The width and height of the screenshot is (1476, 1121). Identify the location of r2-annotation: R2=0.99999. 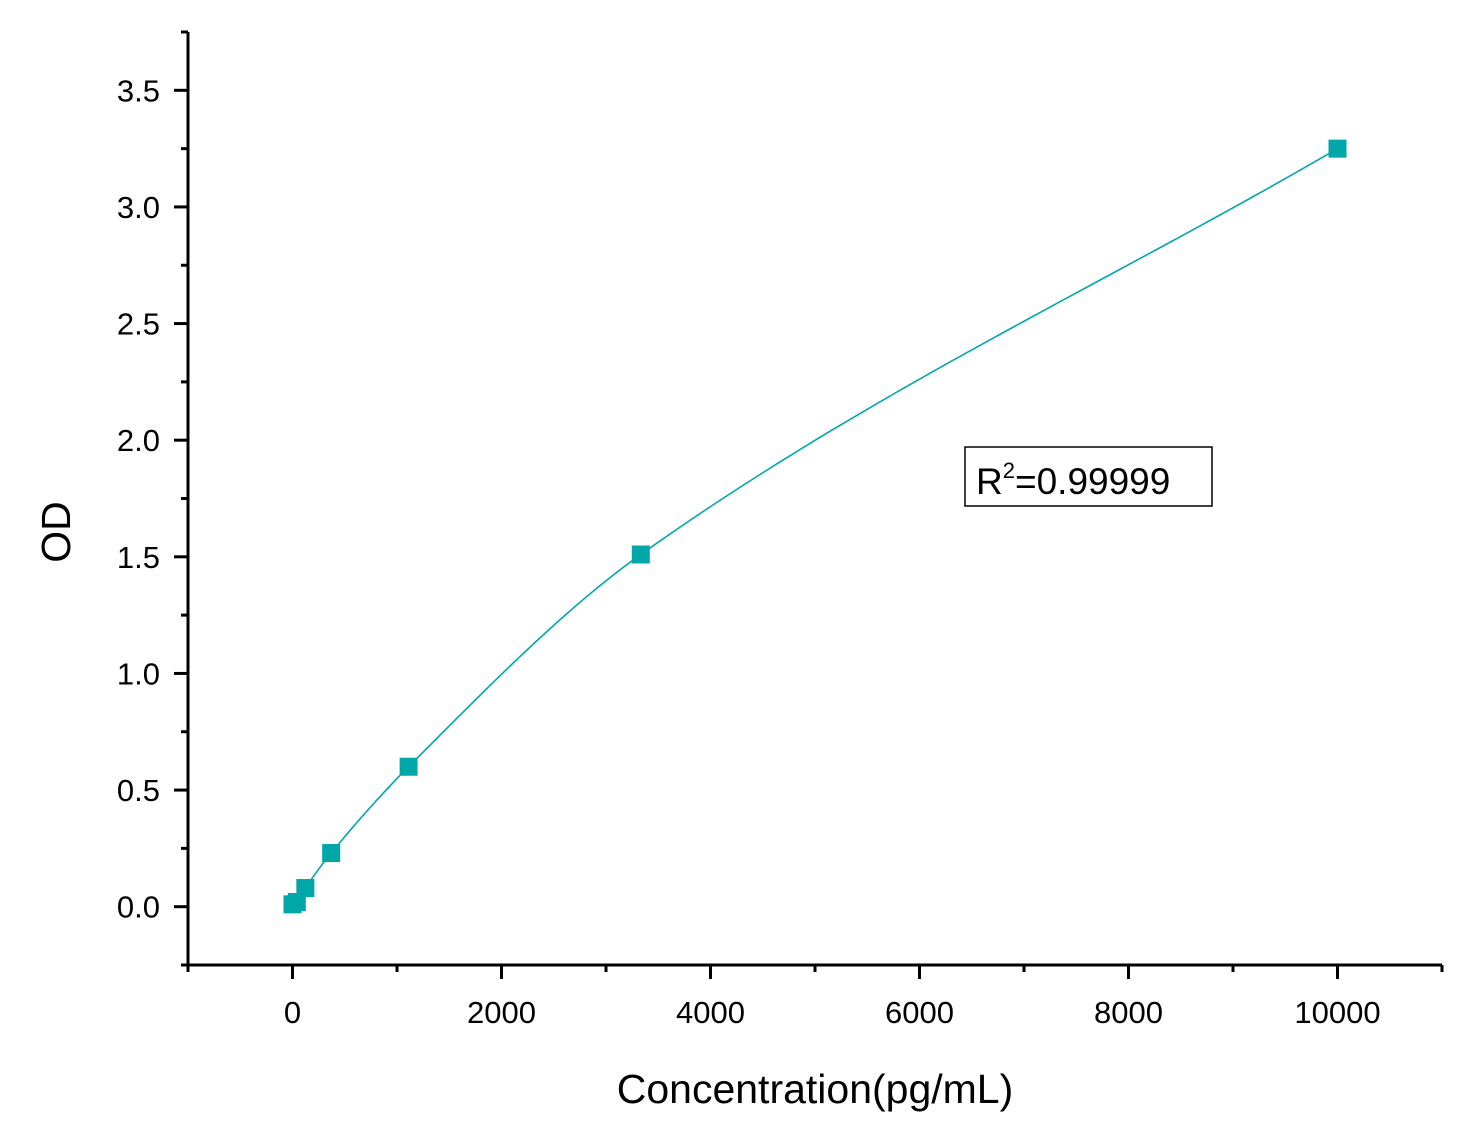
(1088, 476).